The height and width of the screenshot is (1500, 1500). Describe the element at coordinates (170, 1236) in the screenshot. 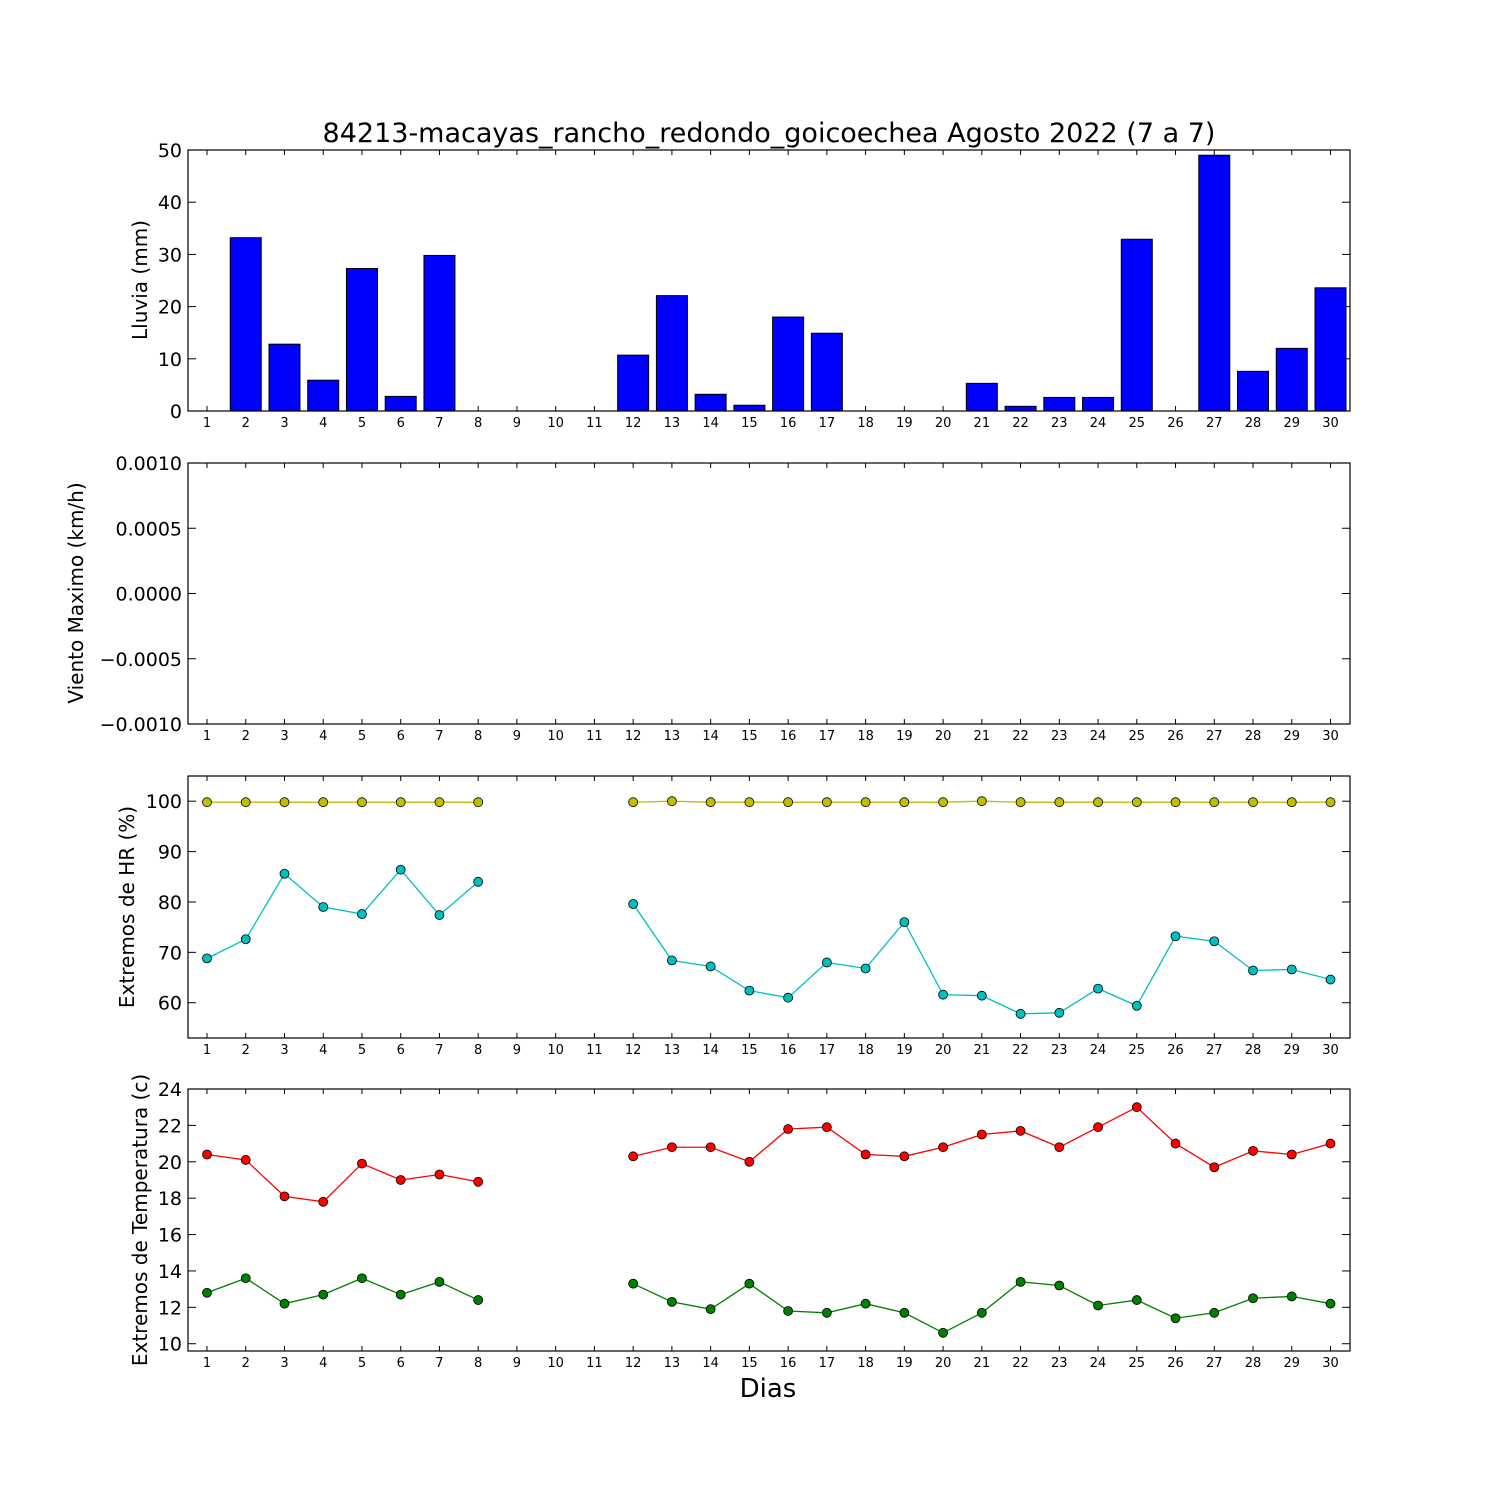

I see `y-tick-label: 16` at that location.